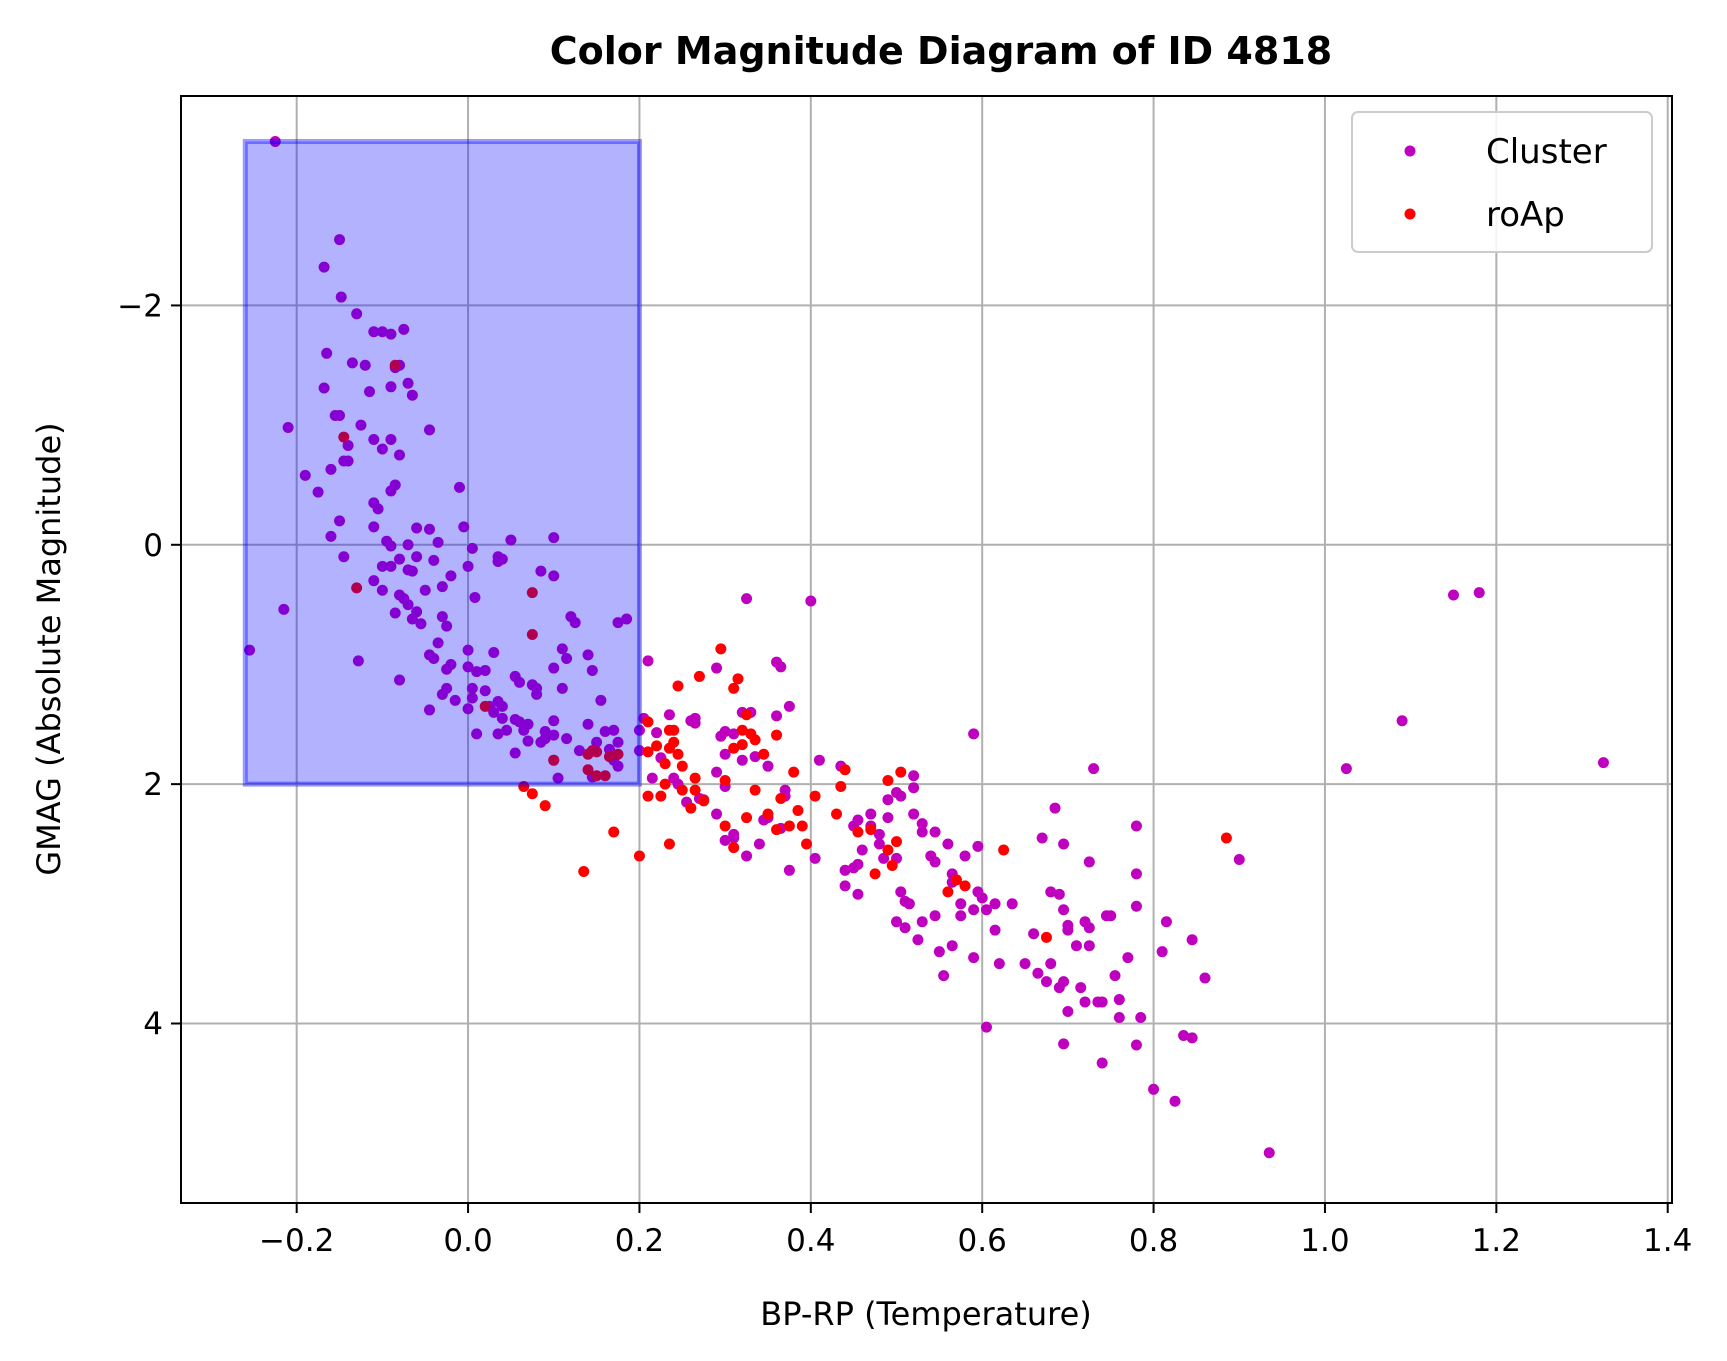  What do you see at coordinates (140, 306) in the screenshot?
I see `y-tick-label: −2` at bounding box center [140, 306].